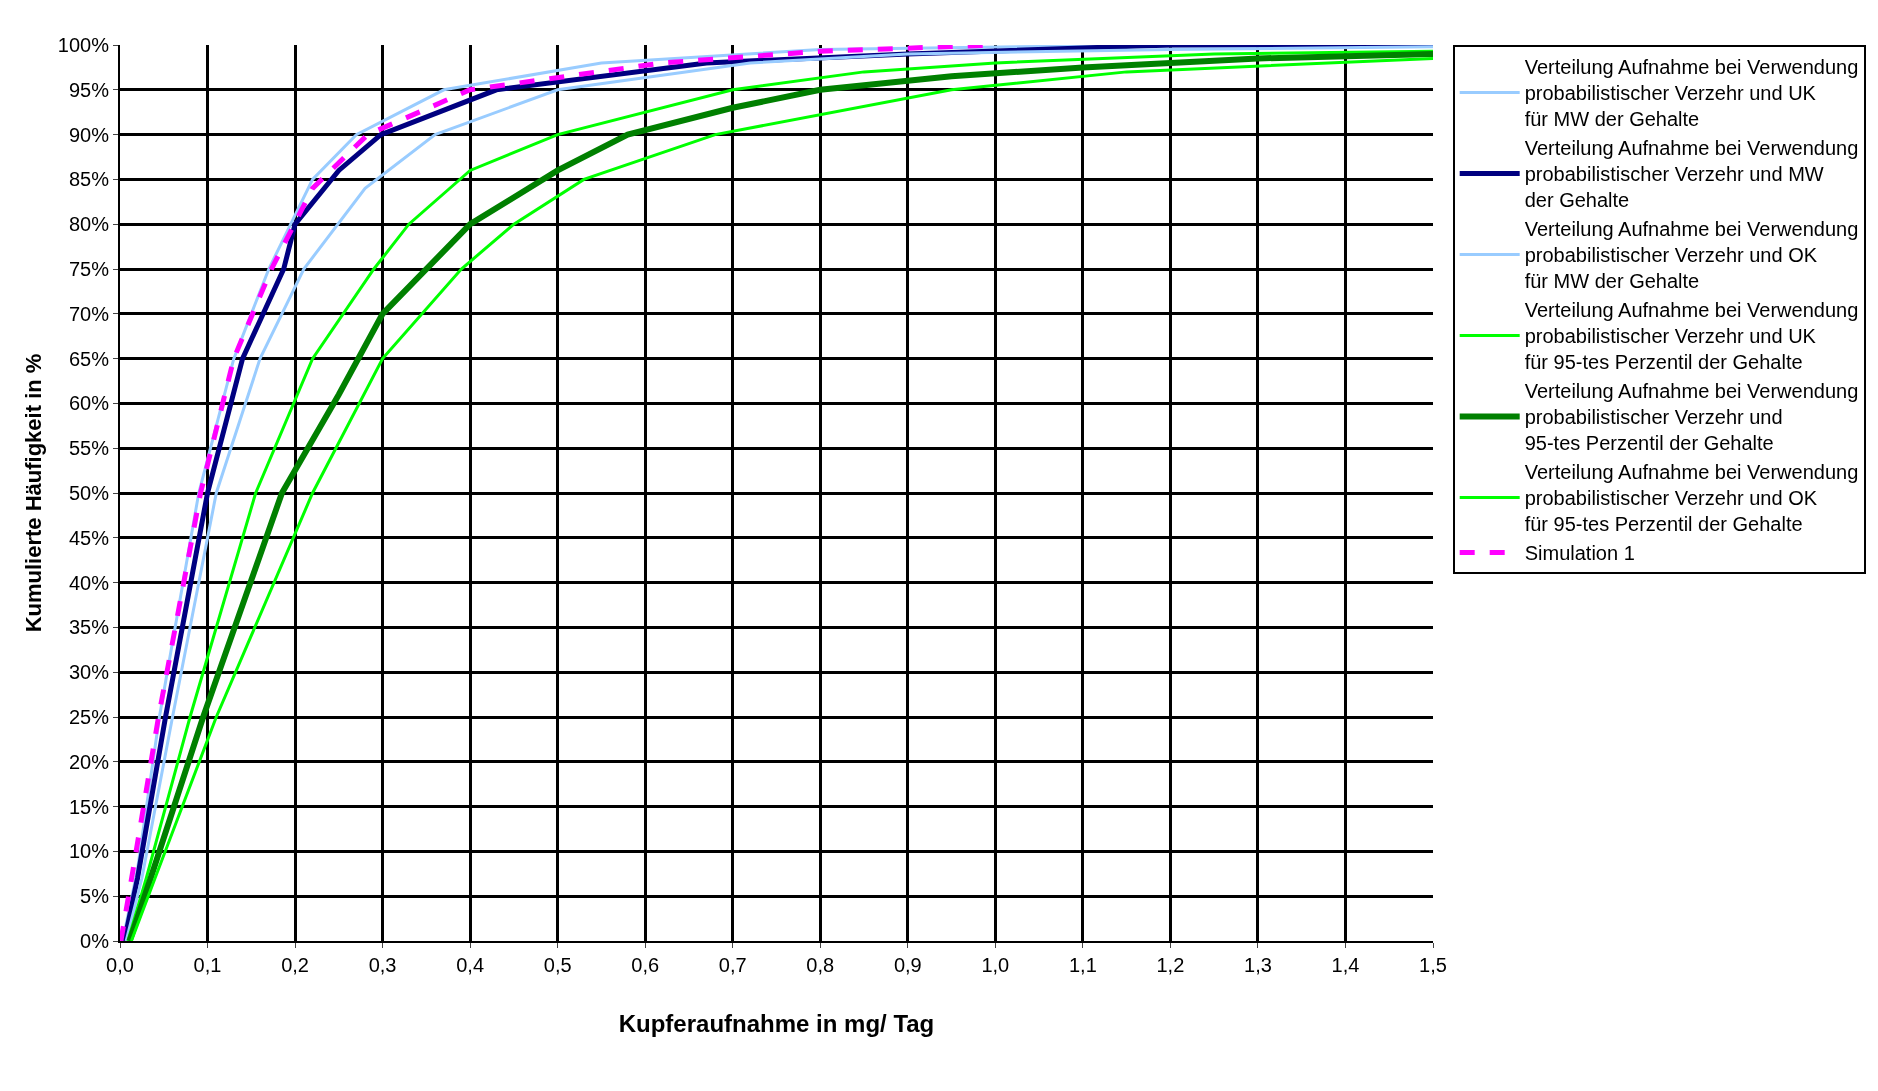  Describe the element at coordinates (1579, 553) in the screenshot. I see `legend-label: Simulation 1` at that location.